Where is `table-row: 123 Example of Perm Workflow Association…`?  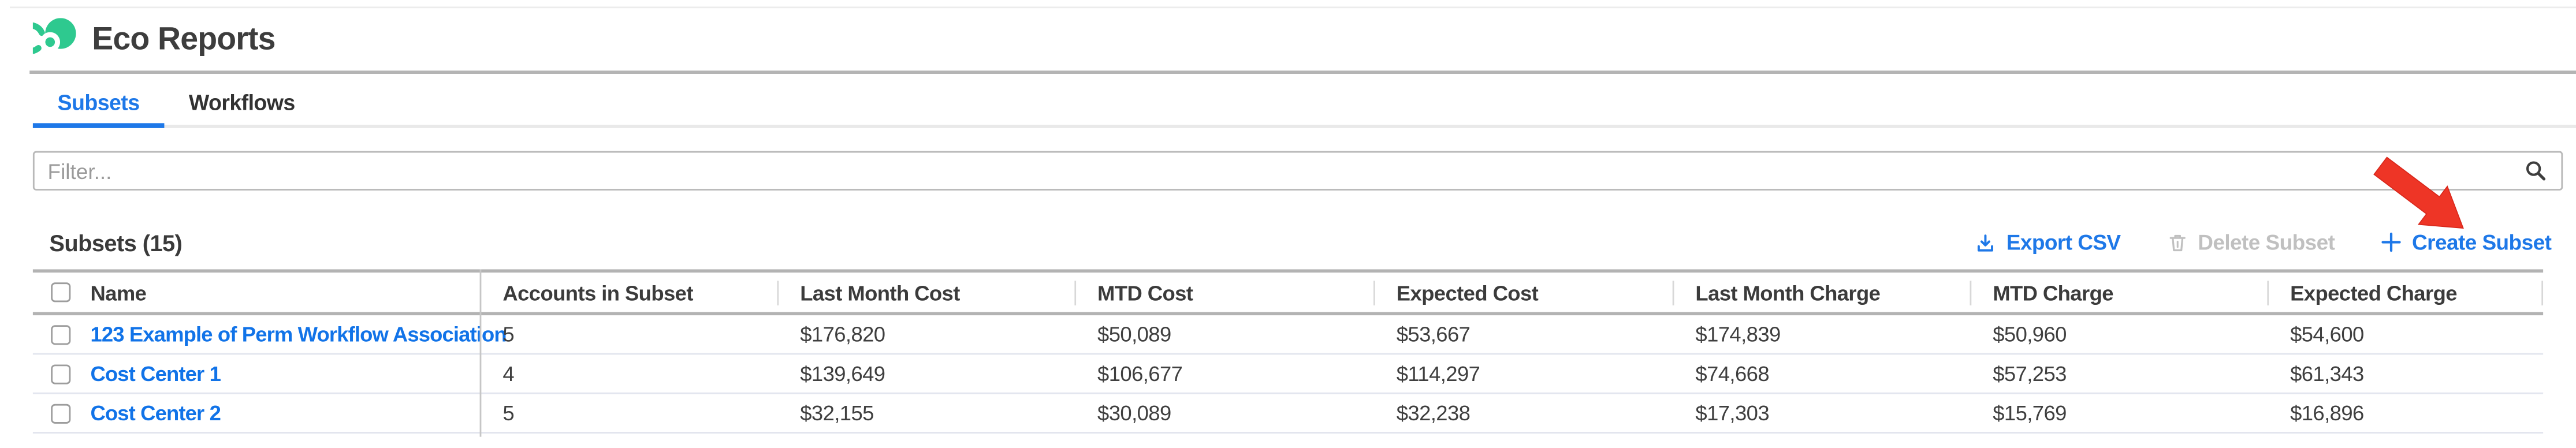 table-row: 123 Example of Perm Workflow Association… is located at coordinates (1288, 335).